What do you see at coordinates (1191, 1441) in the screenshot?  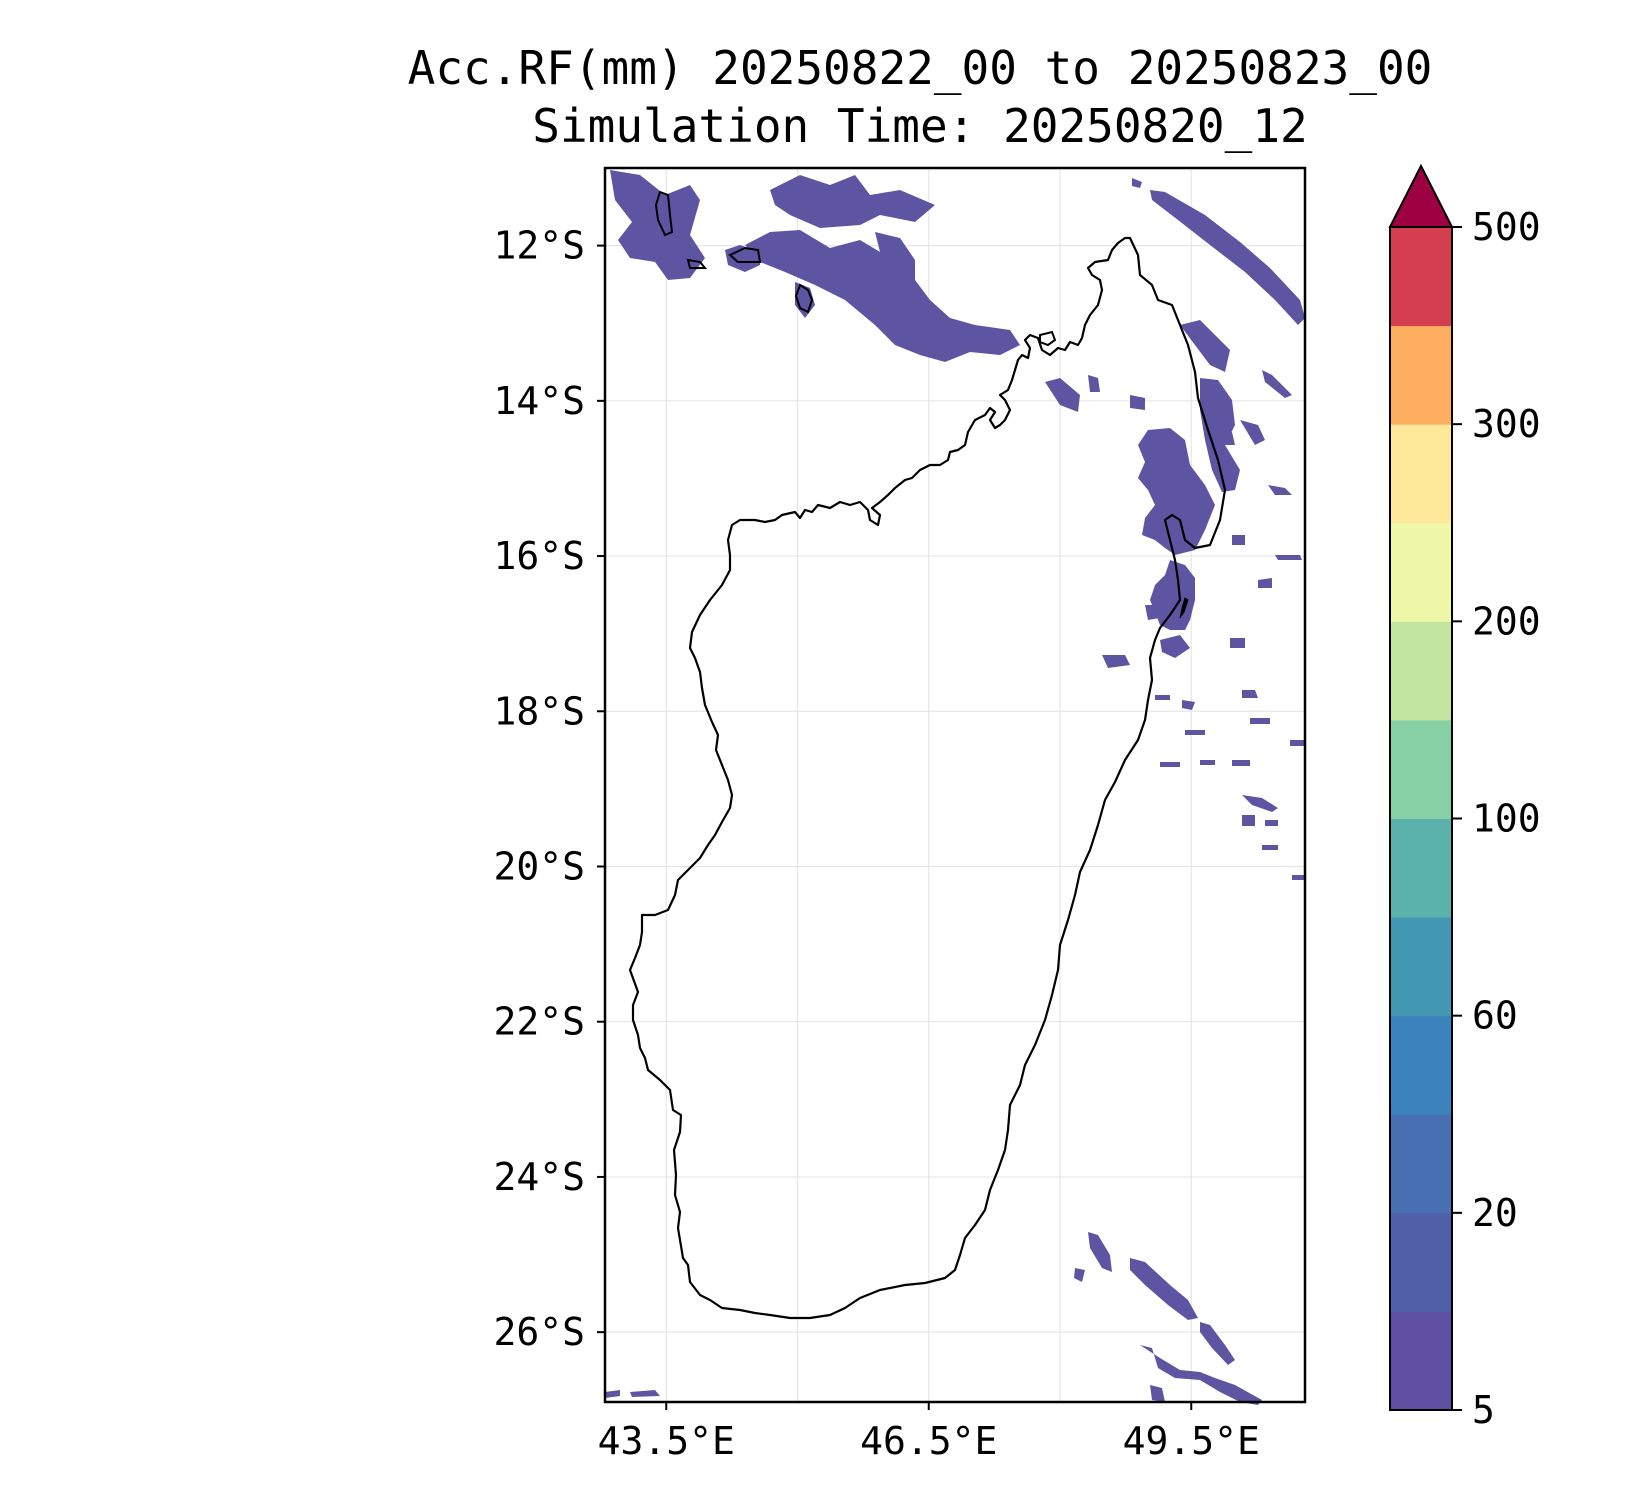 I see `lon-tick-label: 49.5°E` at bounding box center [1191, 1441].